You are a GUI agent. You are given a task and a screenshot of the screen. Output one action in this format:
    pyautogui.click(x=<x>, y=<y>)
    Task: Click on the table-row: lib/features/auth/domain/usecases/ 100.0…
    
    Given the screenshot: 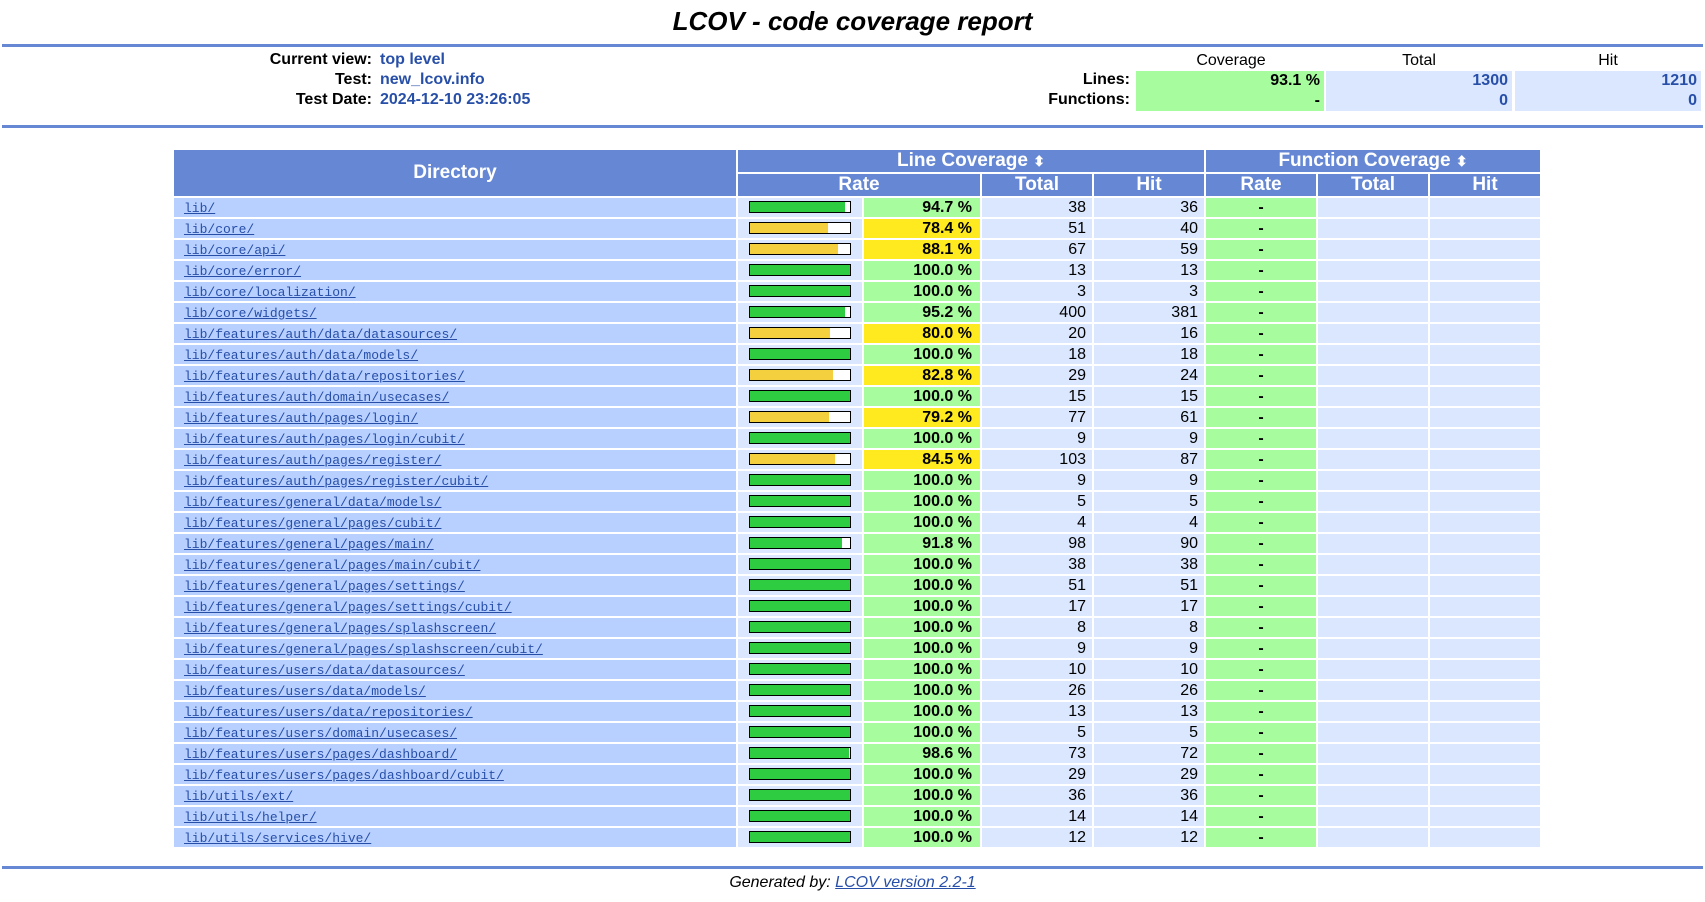 What is the action you would take?
    pyautogui.click(x=857, y=396)
    